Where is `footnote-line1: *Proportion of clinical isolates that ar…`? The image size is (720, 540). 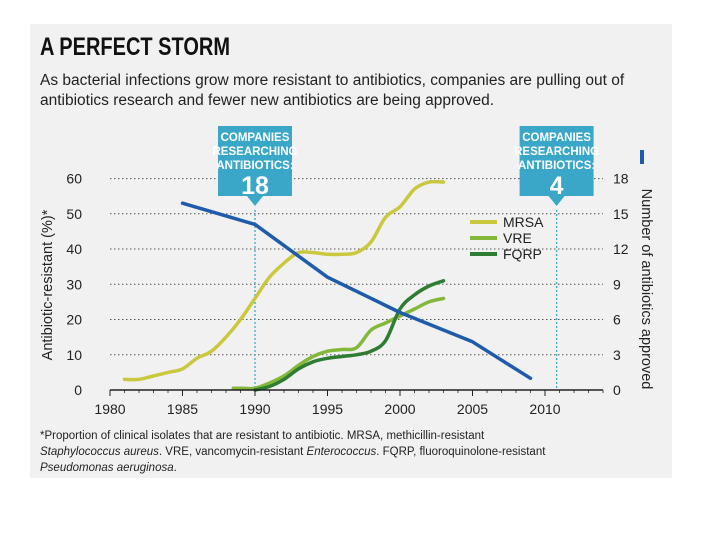 footnote-line1: *Proportion of clinical isolates that ar… is located at coordinates (262, 436).